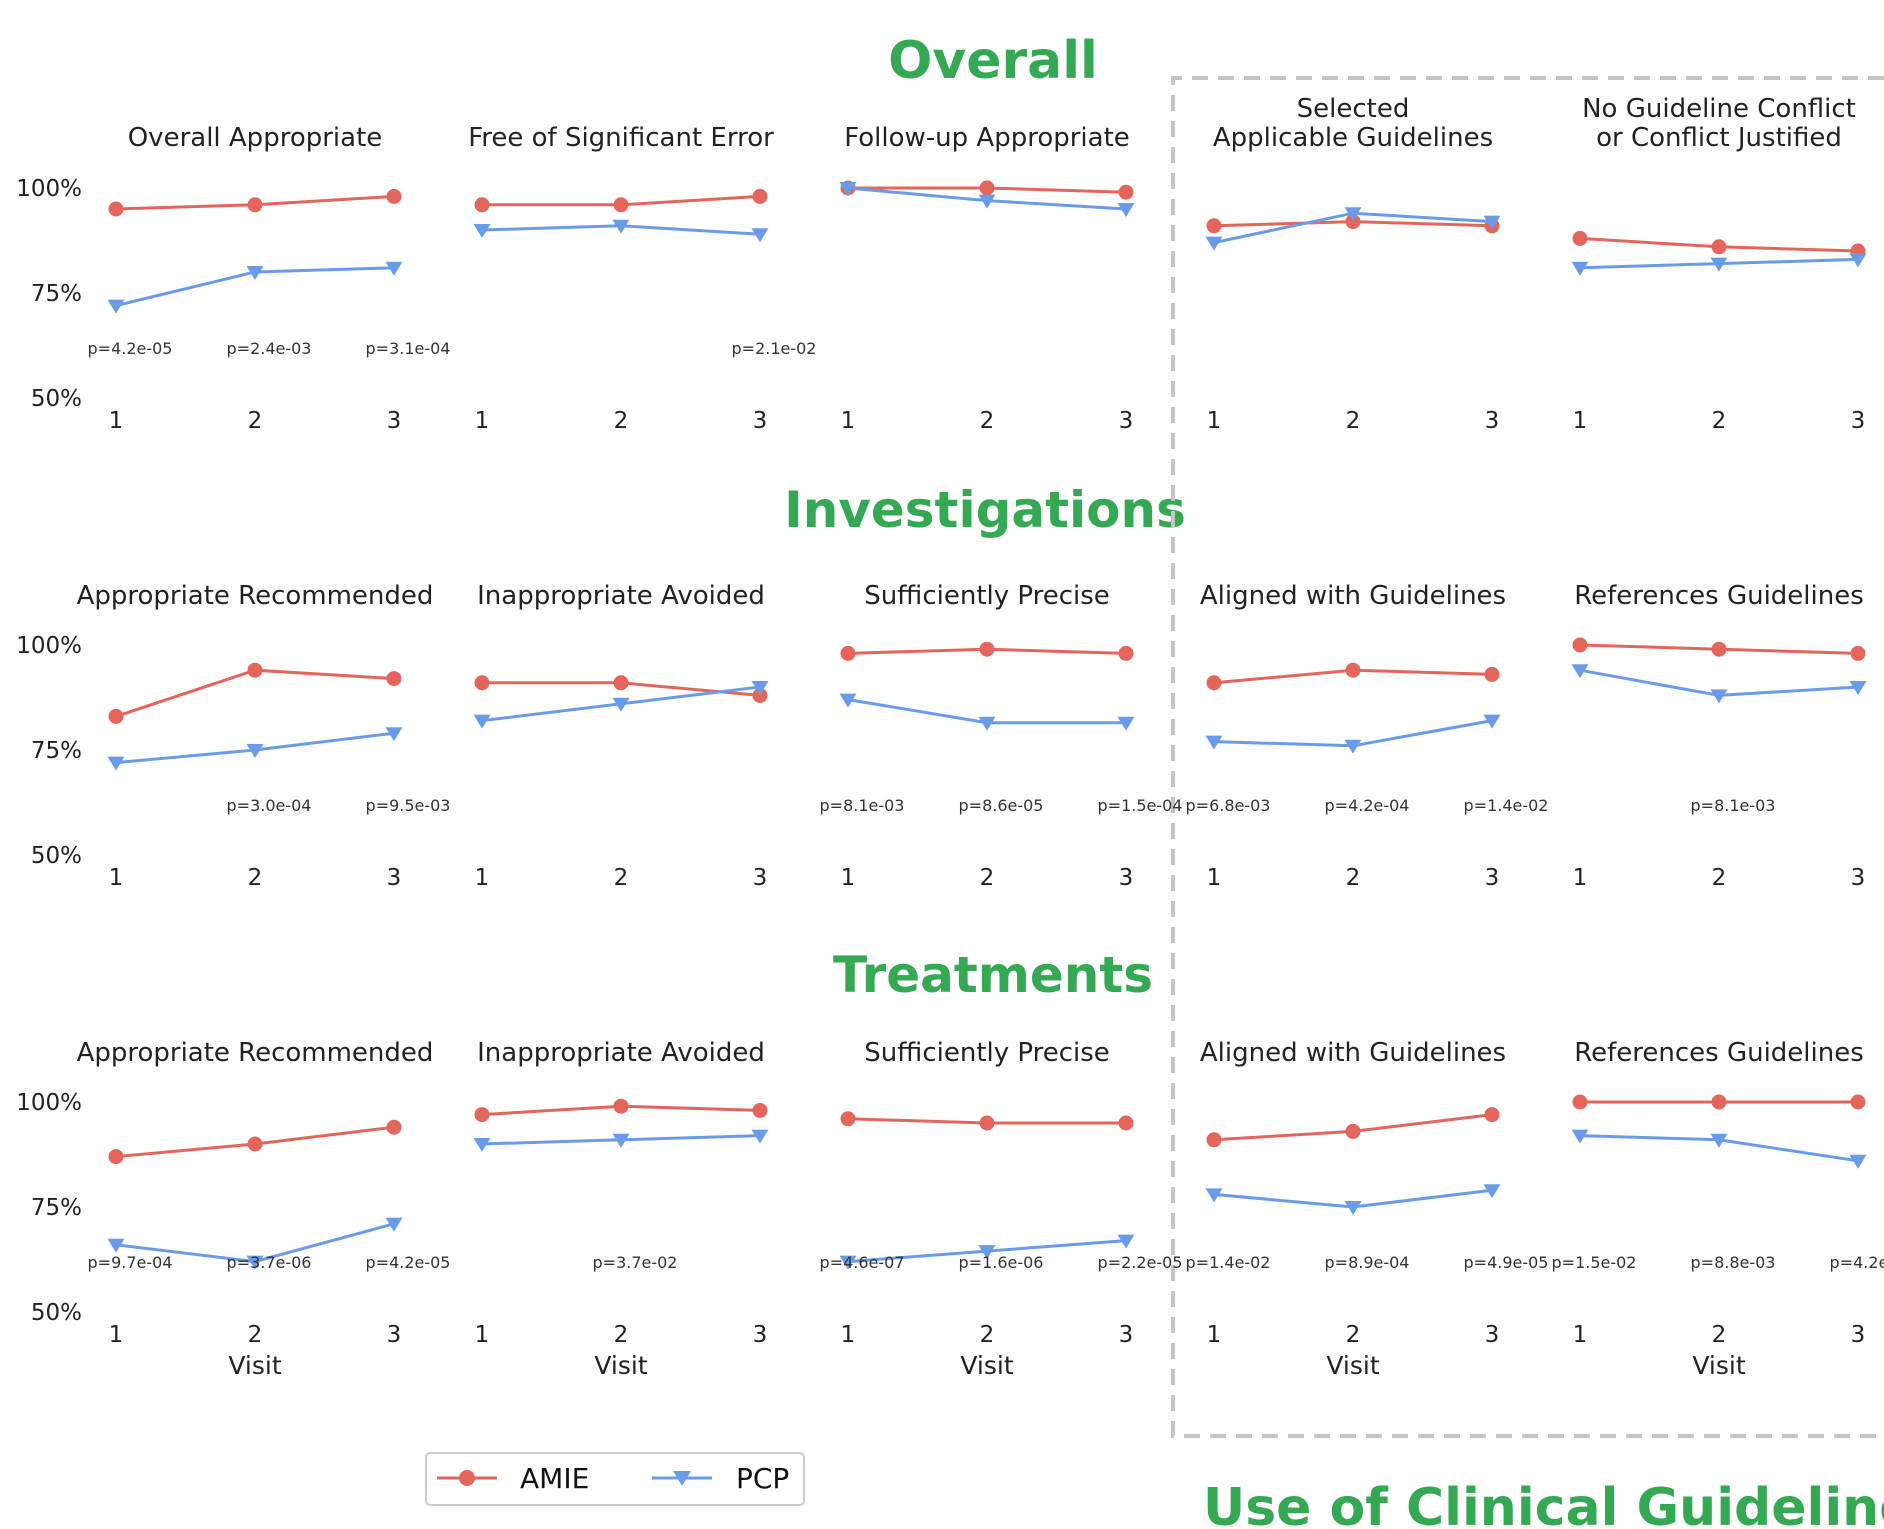 This screenshot has width=1884, height=1529. What do you see at coordinates (408, 1262) in the screenshot?
I see `p-value-label: p=4.2e-05` at bounding box center [408, 1262].